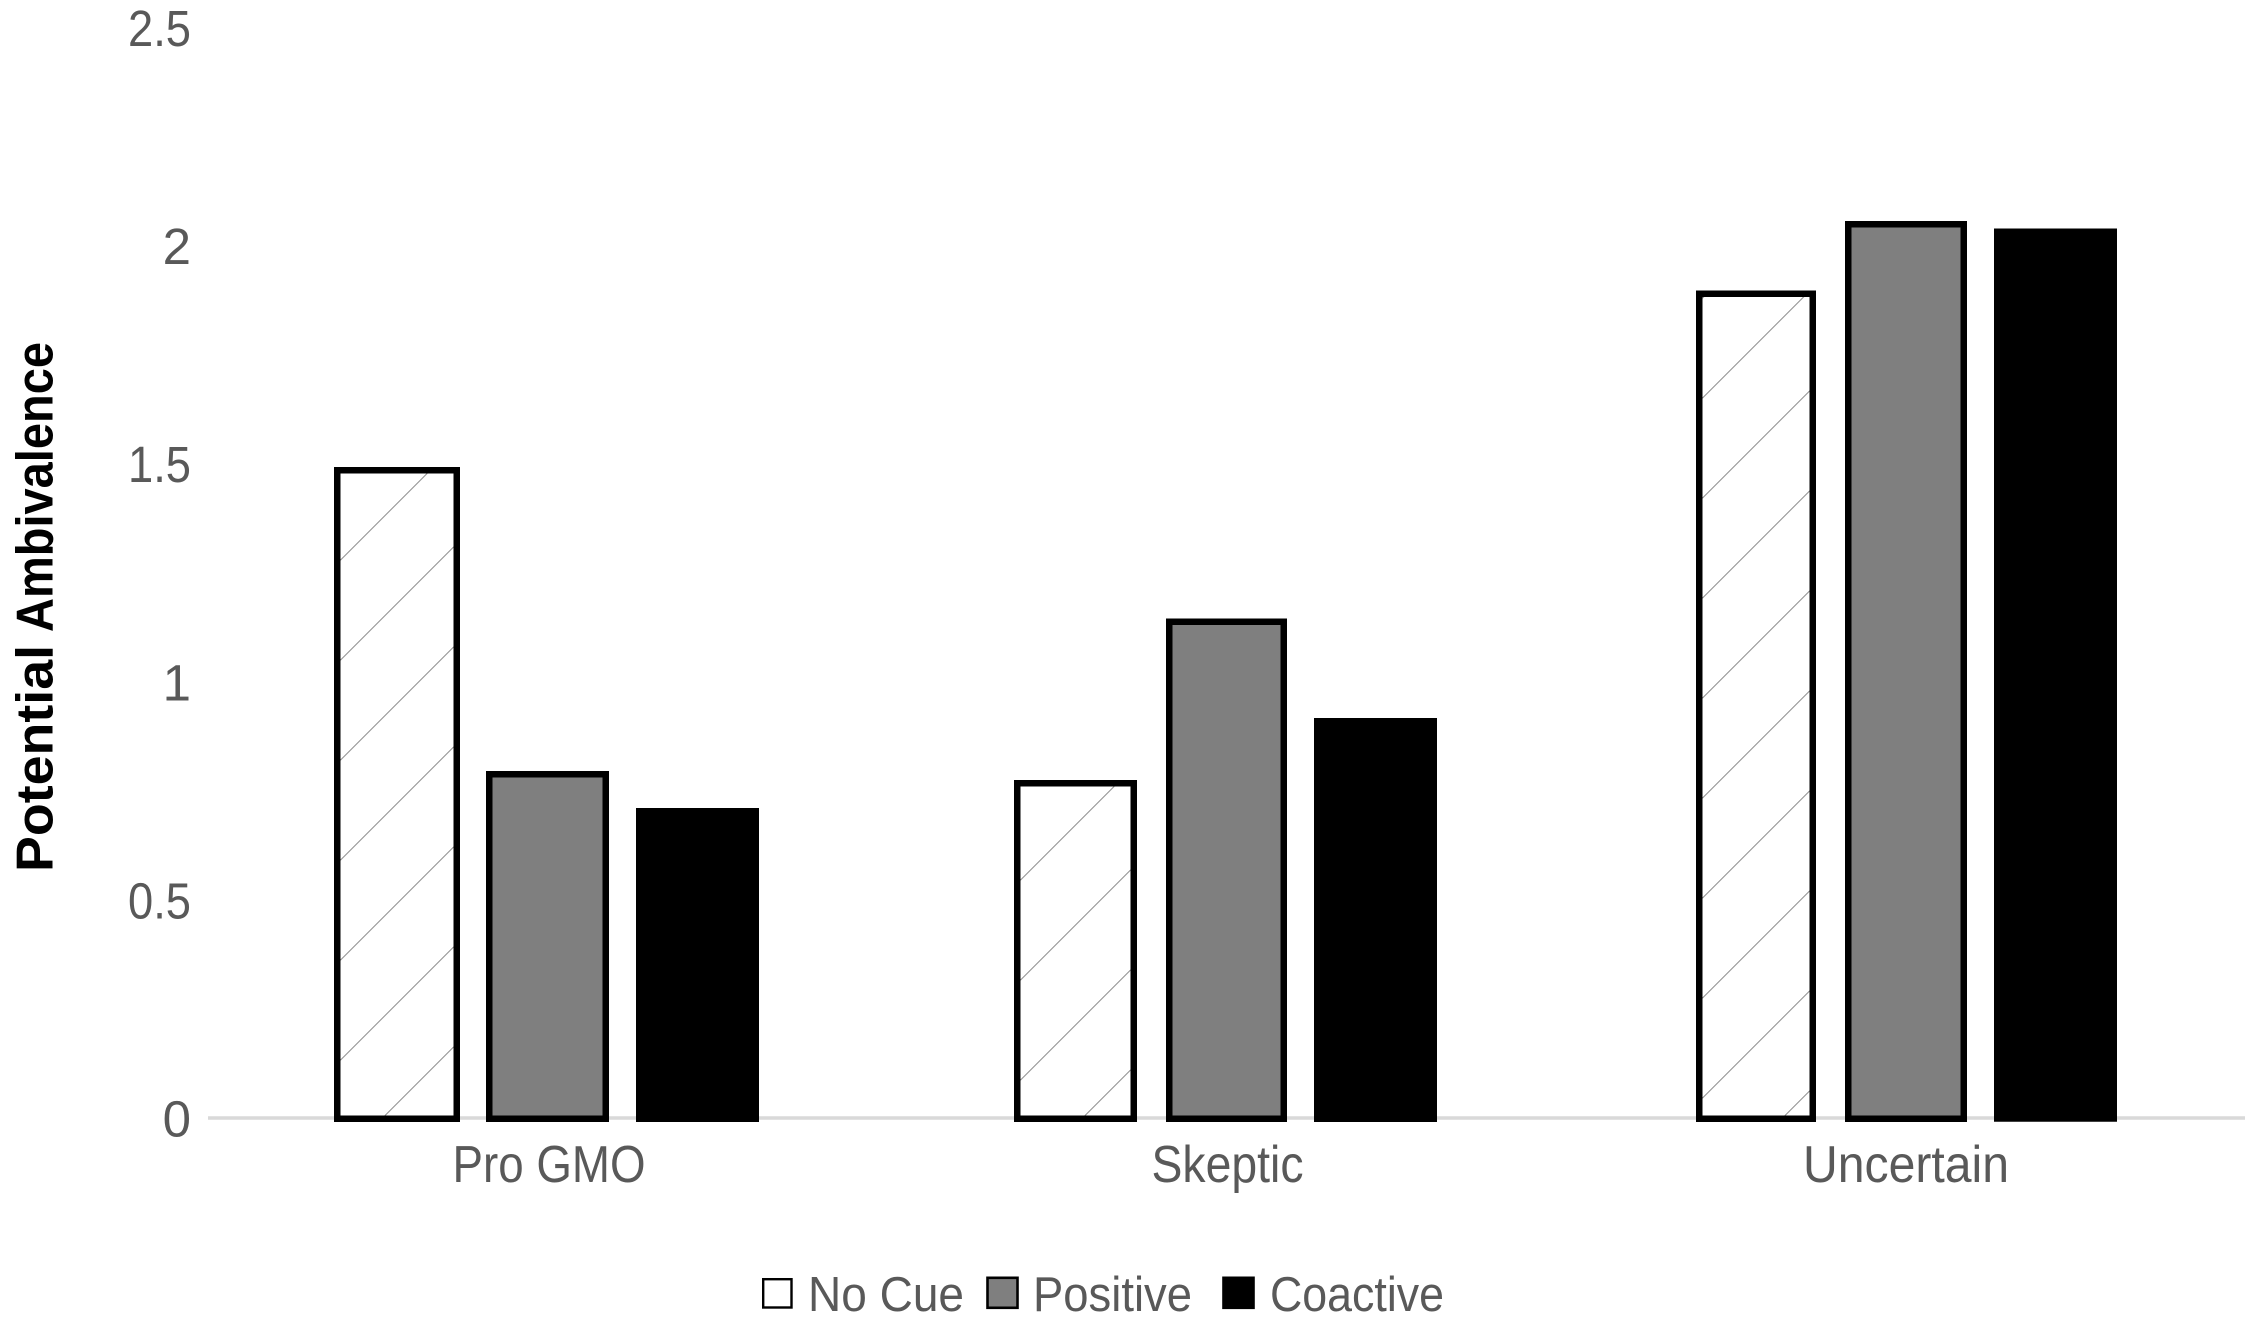  I want to click on svg-text: 2, so click(177, 246).